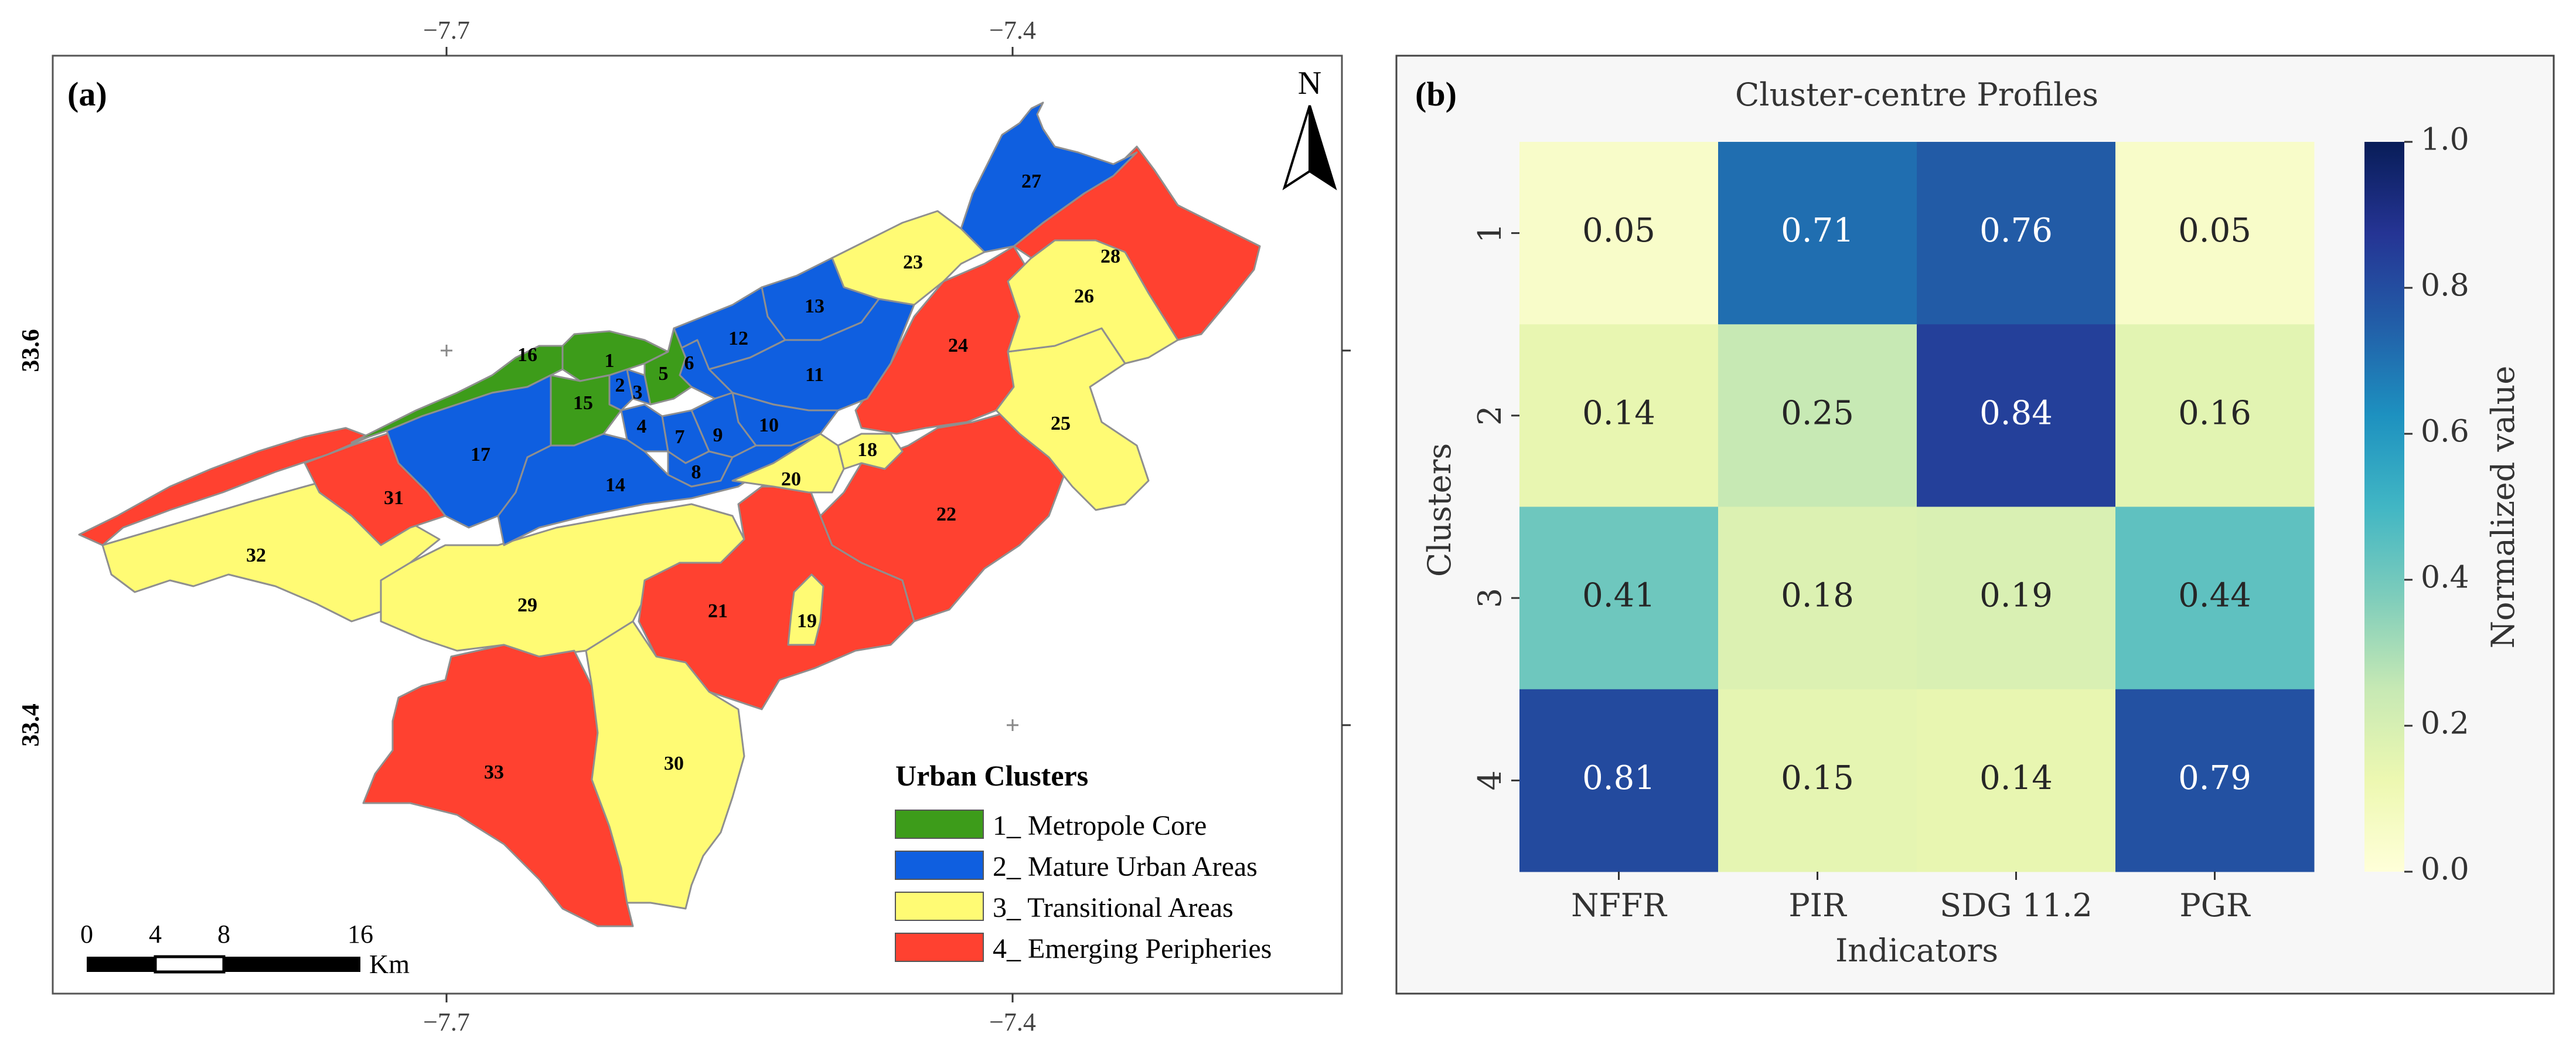 This screenshot has height=1054, width=2576. I want to click on zone-label-23: 23, so click(913, 262).